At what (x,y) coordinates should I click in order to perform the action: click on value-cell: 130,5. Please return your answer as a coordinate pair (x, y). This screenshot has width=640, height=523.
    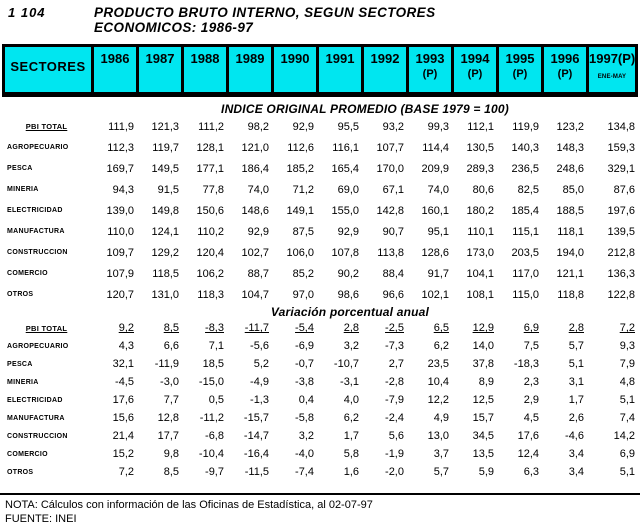
    Looking at the image, I should click on (480, 147).